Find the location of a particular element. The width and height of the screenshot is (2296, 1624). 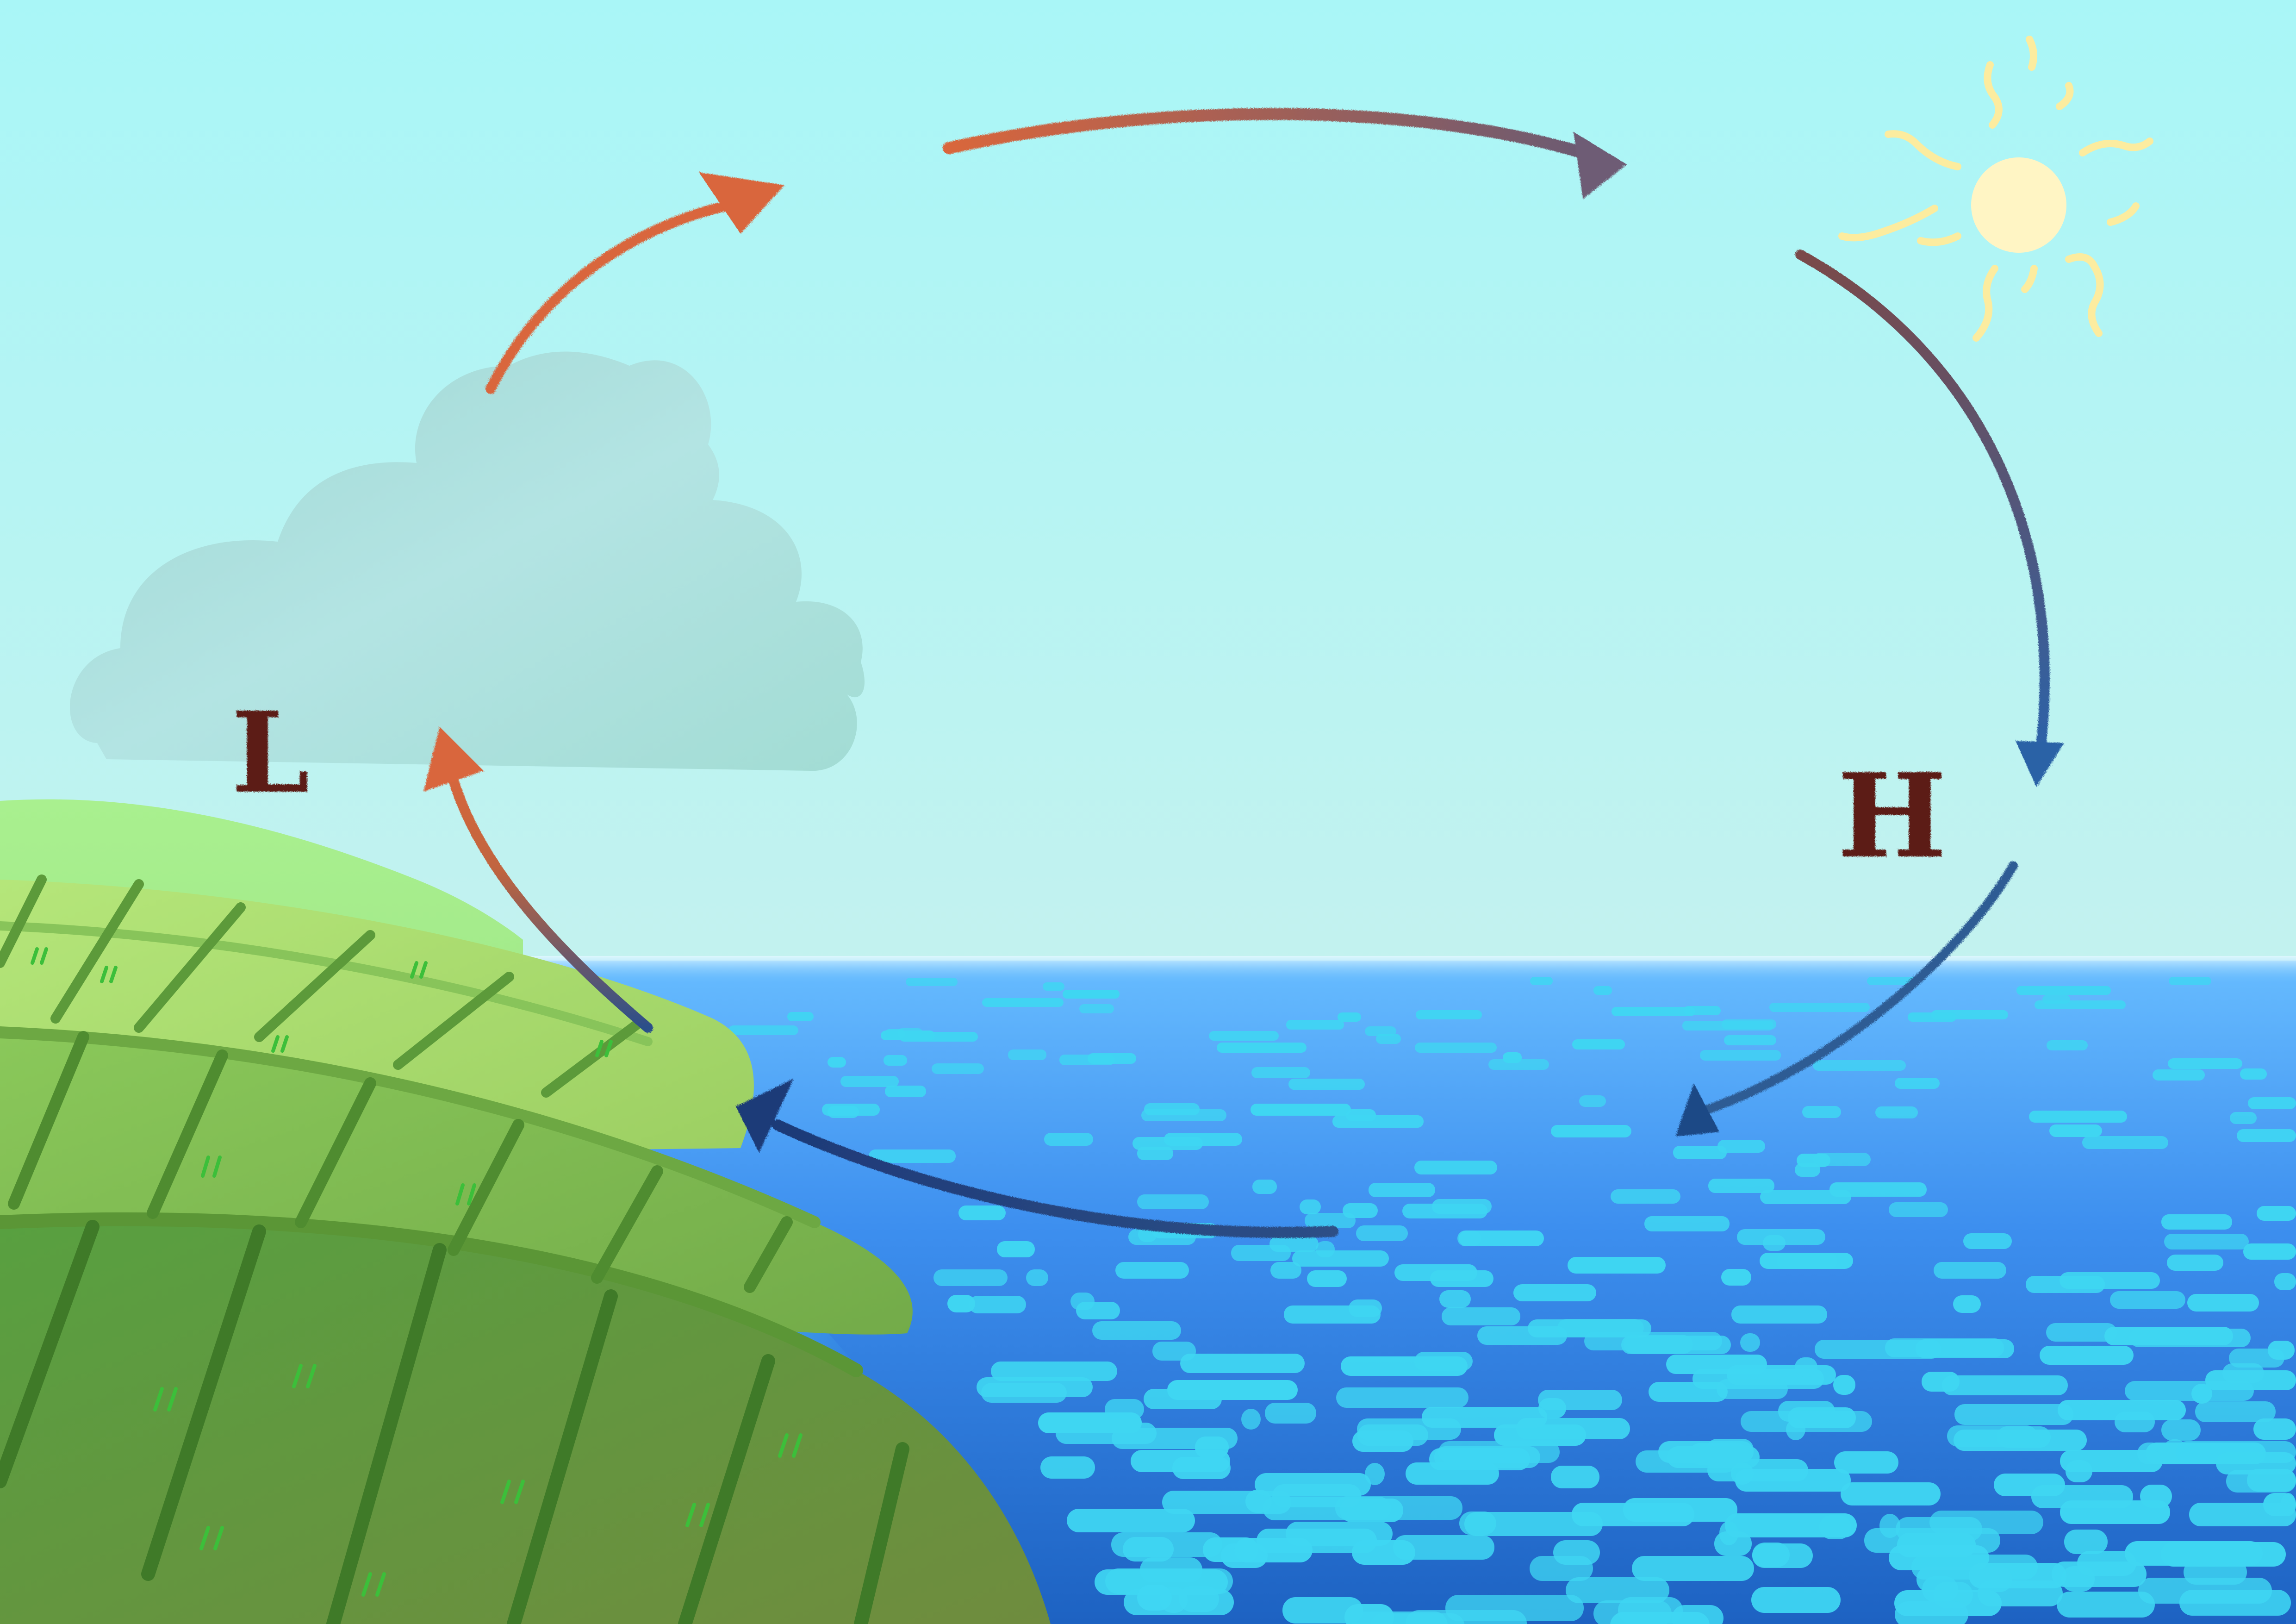

arrow-sea-breeze is located at coordinates (1037, 1158).